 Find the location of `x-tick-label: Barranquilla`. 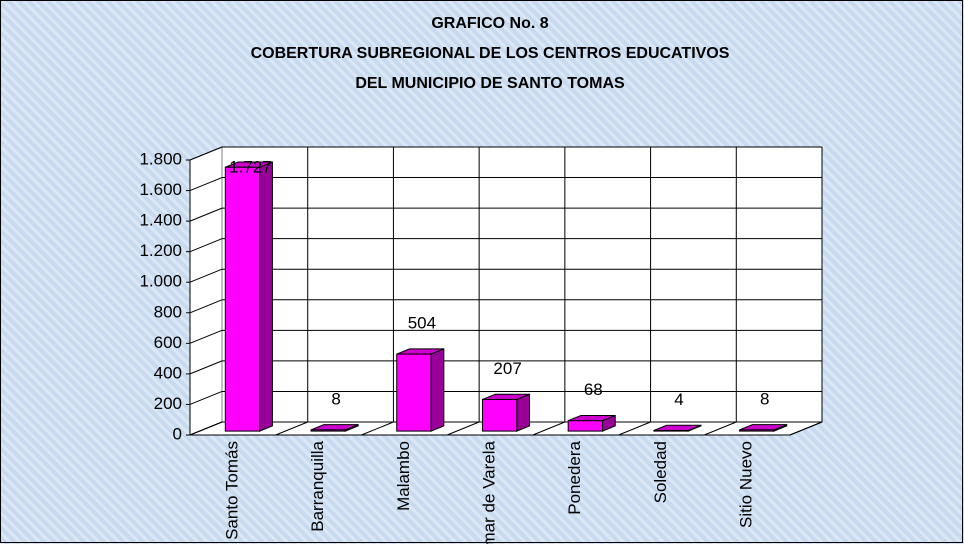

x-tick-label: Barranquilla is located at coordinates (317, 485).